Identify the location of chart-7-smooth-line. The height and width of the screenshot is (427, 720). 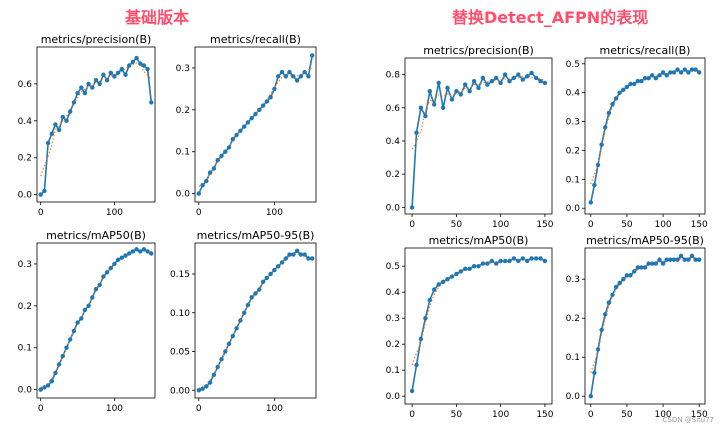
(478, 312).